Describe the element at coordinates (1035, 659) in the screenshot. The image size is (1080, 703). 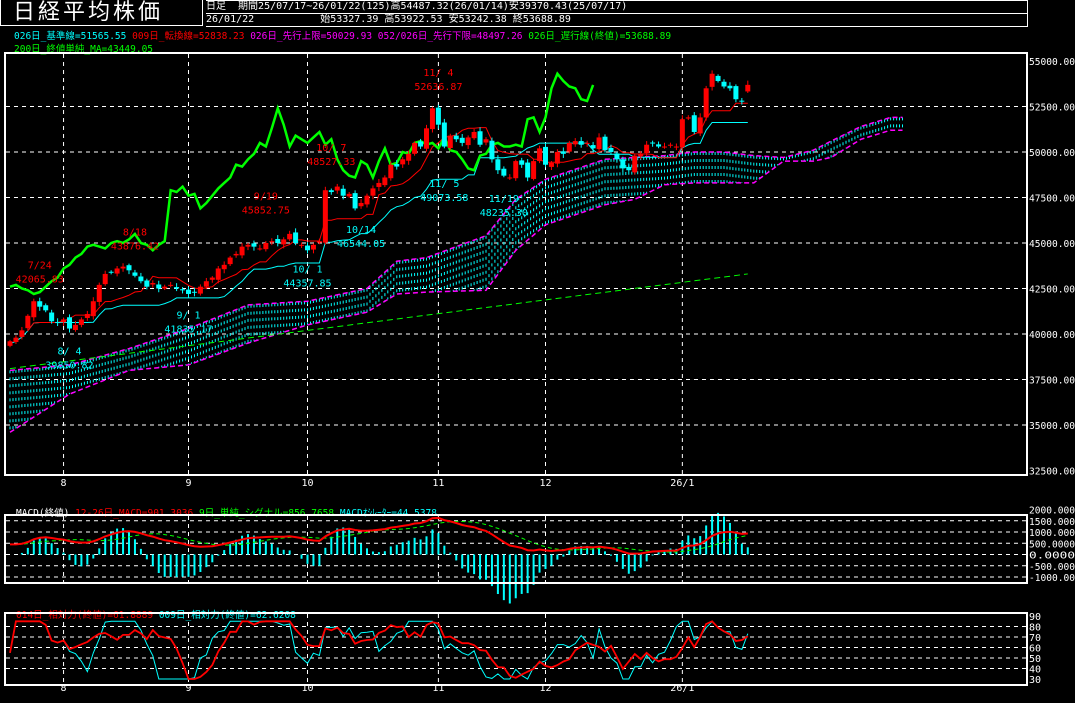
I see `rsi-axis-label: 50` at that location.